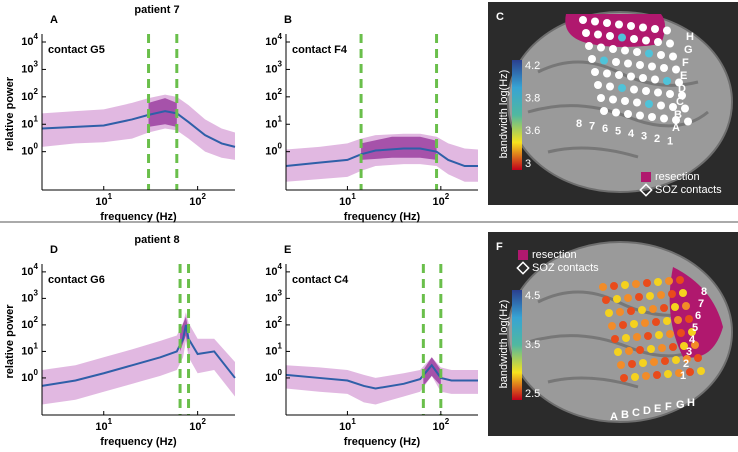  Describe the element at coordinates (288, 20) in the screenshot. I see `panel-label: B` at that location.